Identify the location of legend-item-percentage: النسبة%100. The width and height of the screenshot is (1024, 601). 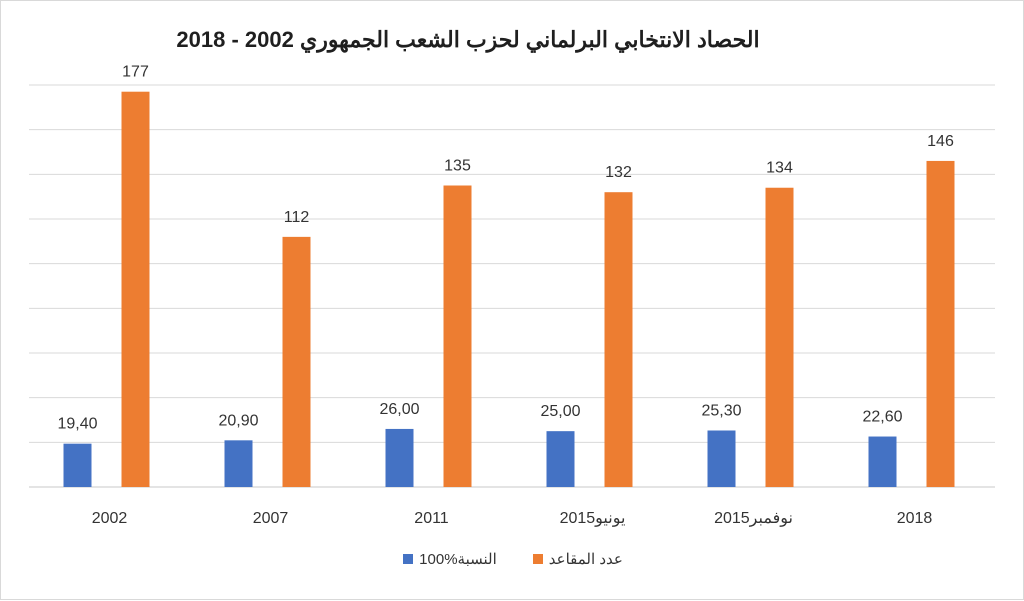
(450, 559).